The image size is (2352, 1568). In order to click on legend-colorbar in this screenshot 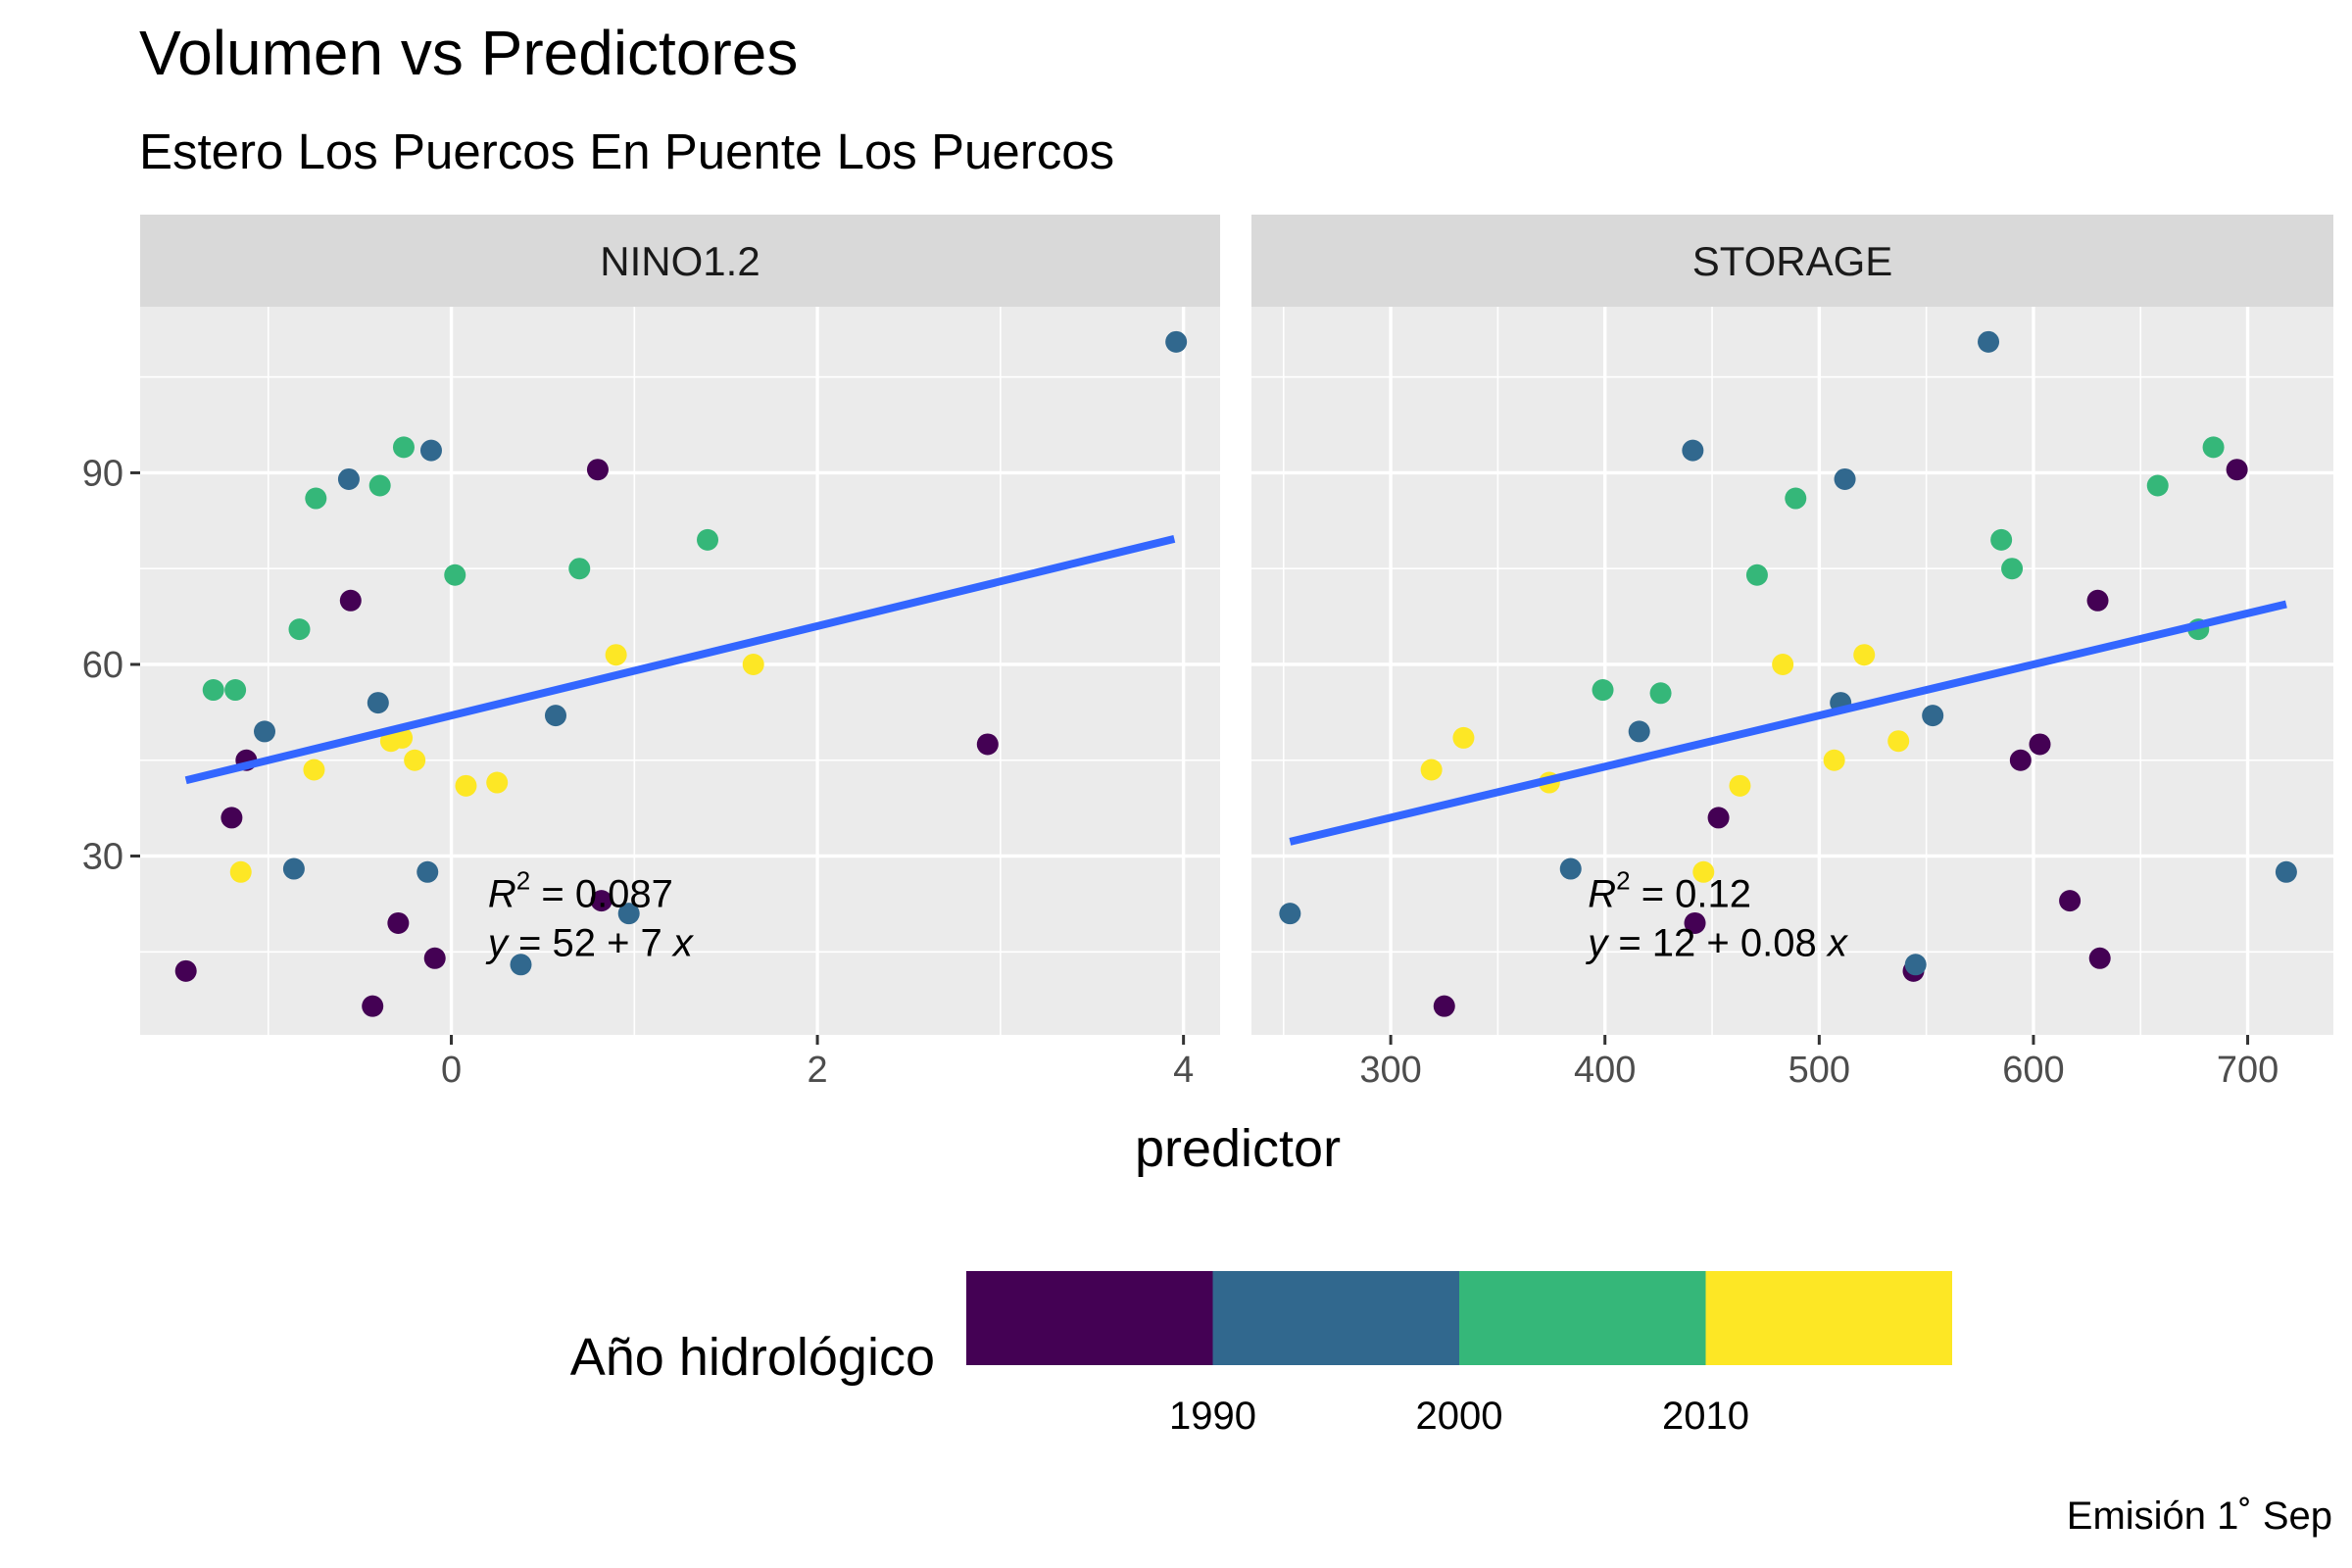, I will do `click(1459, 1318)`.